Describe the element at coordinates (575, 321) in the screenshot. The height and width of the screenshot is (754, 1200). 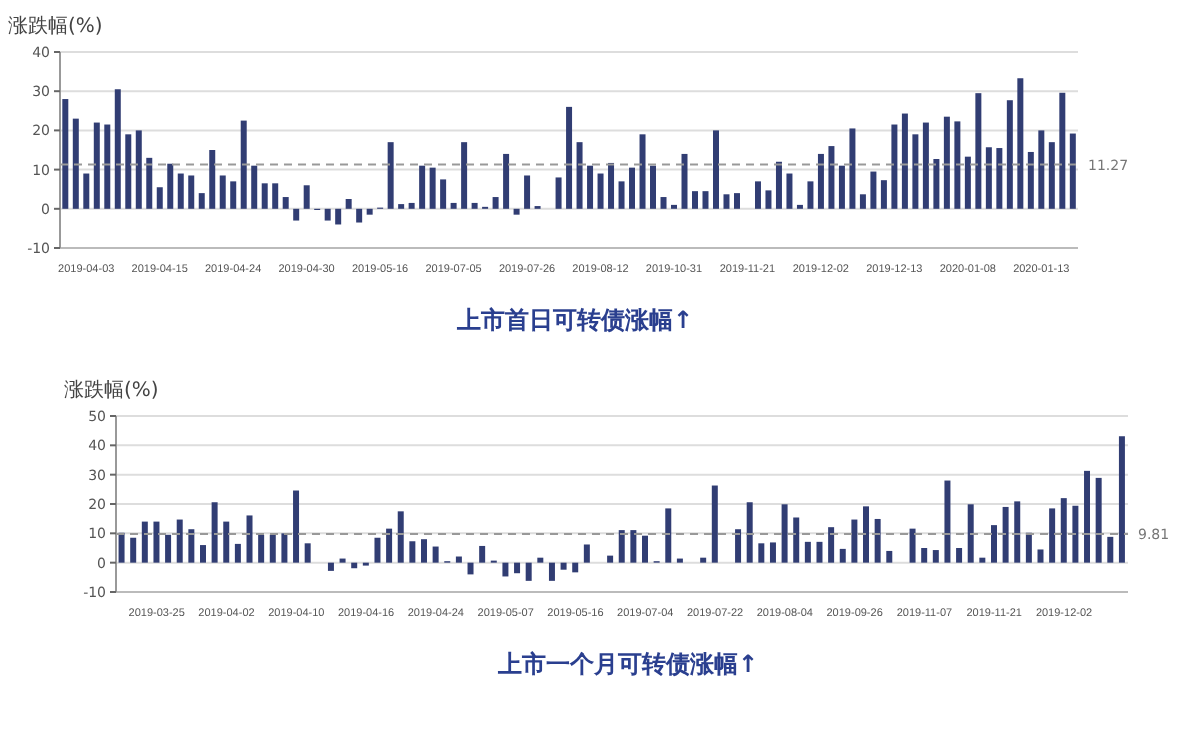
I see `text: 上市首日可转债涨幅↑` at that location.